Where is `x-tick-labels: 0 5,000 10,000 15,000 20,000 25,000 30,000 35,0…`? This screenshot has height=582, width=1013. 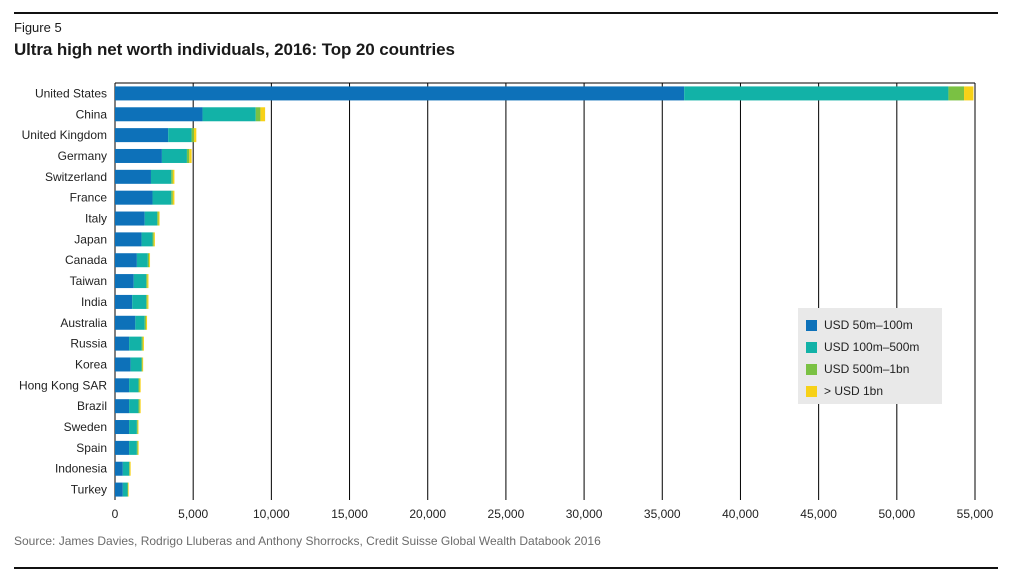
x-tick-labels: 0 5,000 10,000 15,000 20,000 25,000 30,000 35,0… is located at coordinates (553, 514).